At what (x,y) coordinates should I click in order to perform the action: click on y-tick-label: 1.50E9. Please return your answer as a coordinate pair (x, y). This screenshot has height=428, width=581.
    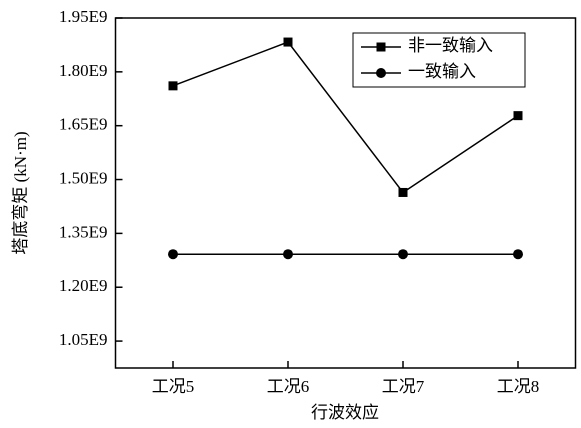
    Looking at the image, I should click on (83, 177).